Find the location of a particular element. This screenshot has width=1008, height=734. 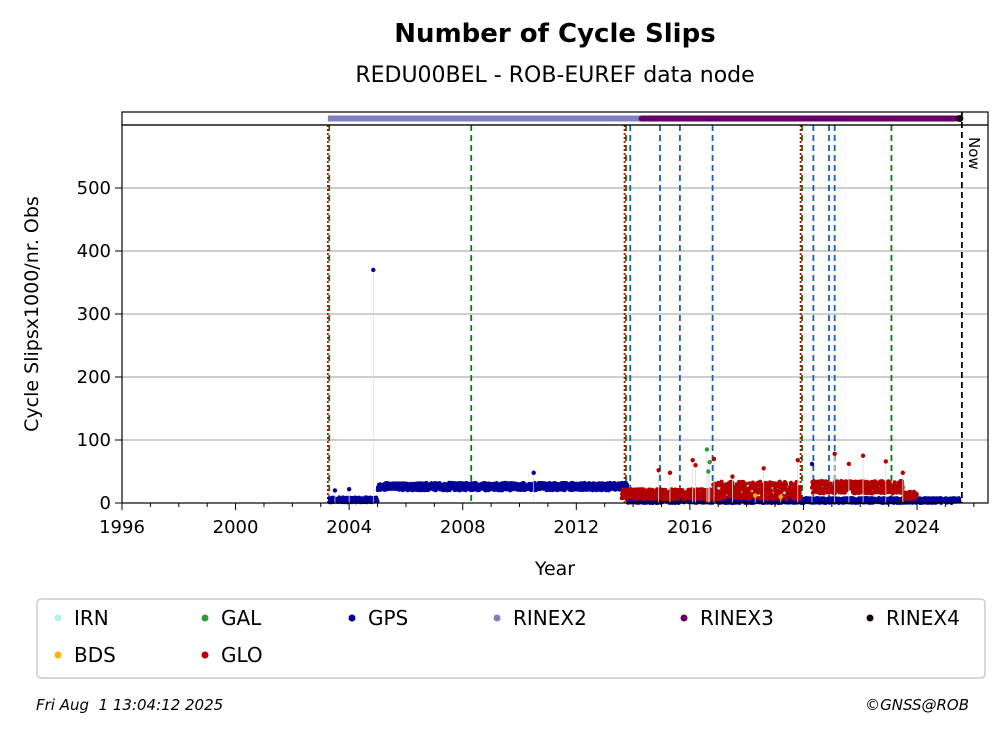

y-axis-label: Cycle Slipsx1000/nr. Obs is located at coordinates (32, 314).